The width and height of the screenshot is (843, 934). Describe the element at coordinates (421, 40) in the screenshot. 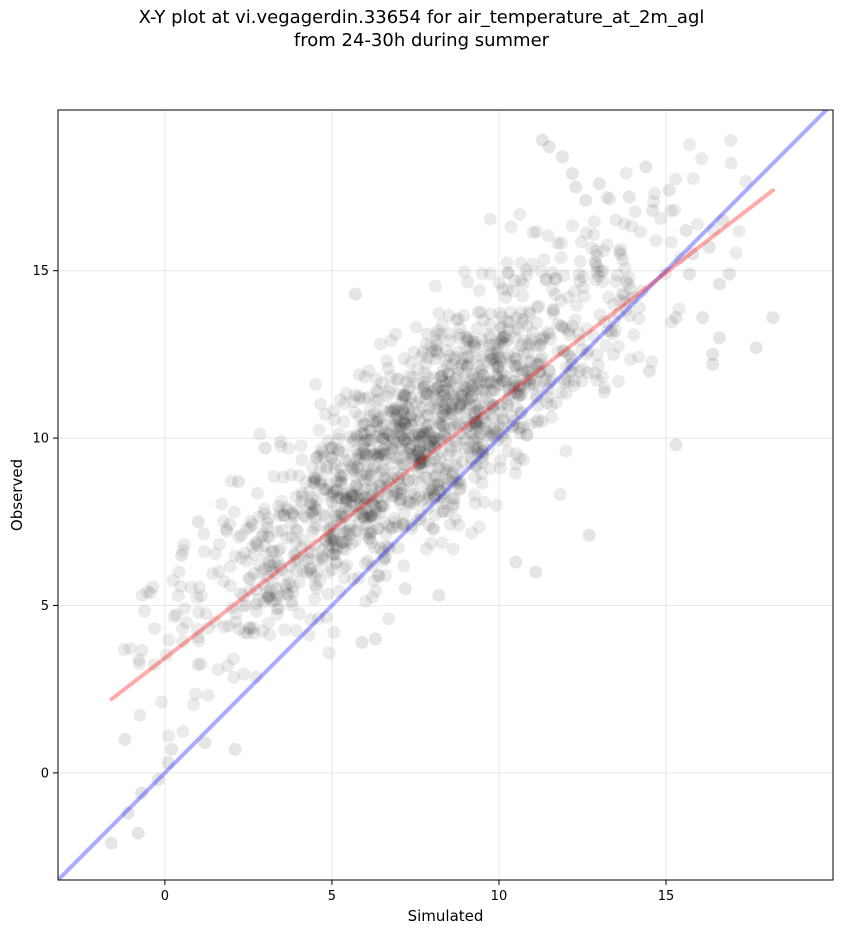

I see `chart-title-line-2: from 24-30h during summer` at that location.